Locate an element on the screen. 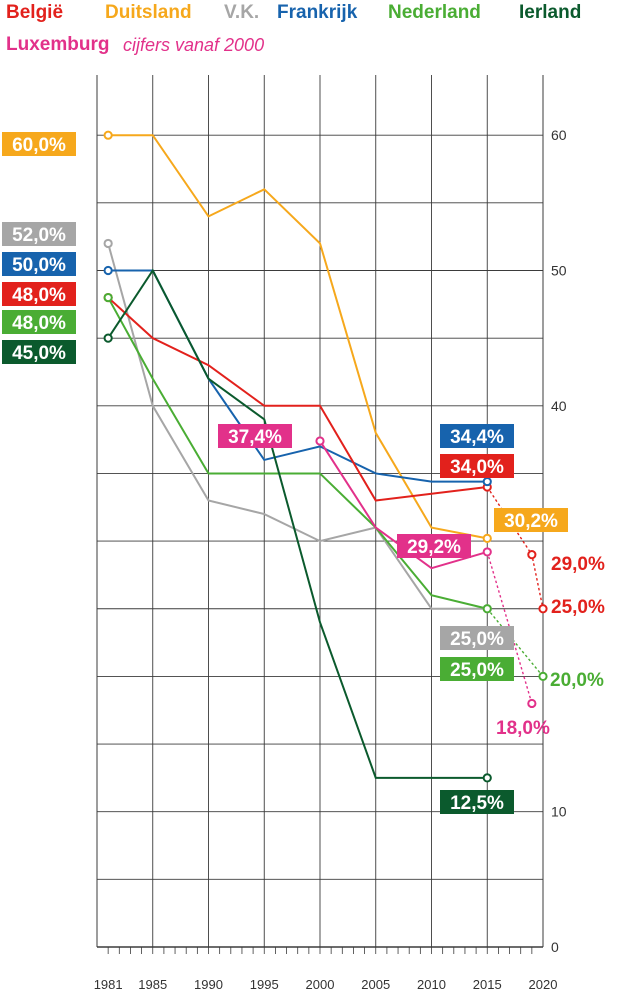  data-label-nederland: 20,0% is located at coordinates (577, 680).